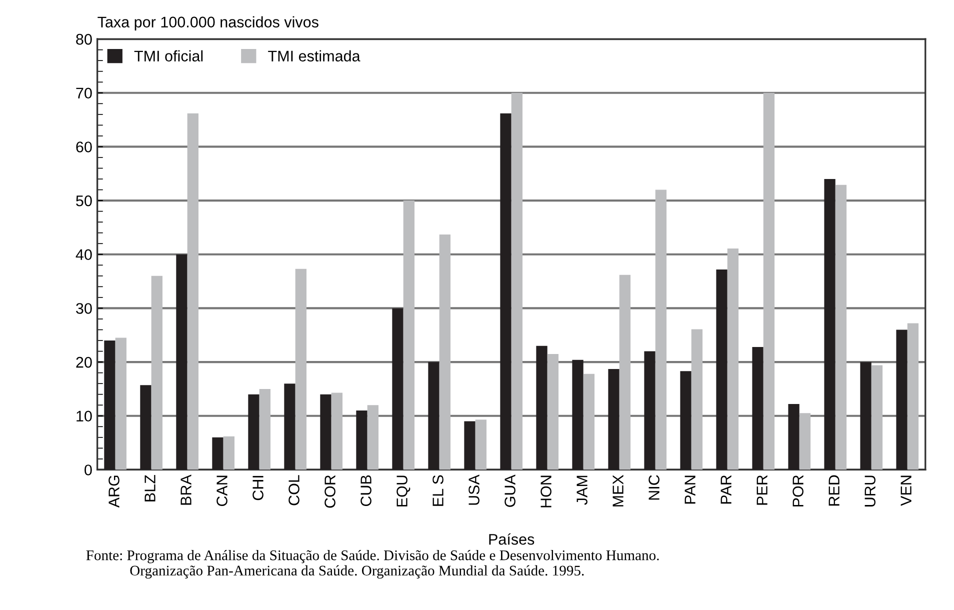 The width and height of the screenshot is (954, 610). I want to click on y-tick-label: 0, so click(88, 470).